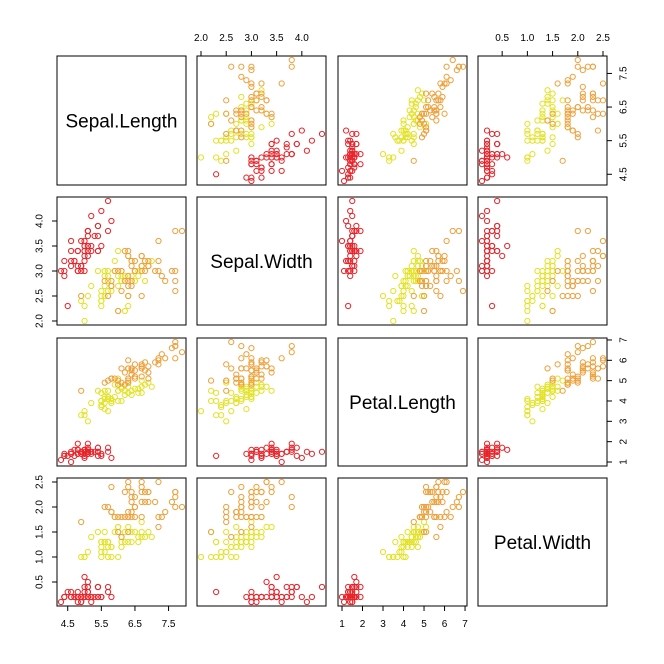 The width and height of the screenshot is (664, 664). I want to click on tick-label: 5.5, so click(624, 140).